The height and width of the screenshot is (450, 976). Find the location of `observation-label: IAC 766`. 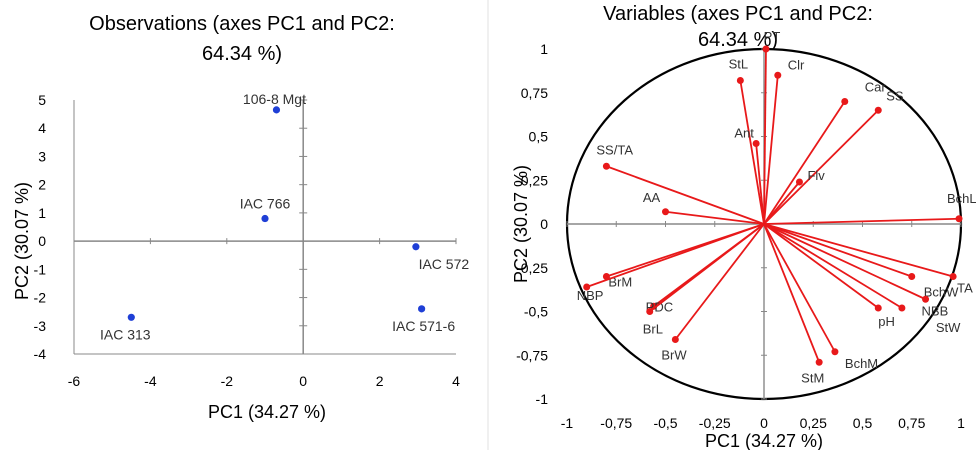

observation-label: IAC 766 is located at coordinates (265, 204).